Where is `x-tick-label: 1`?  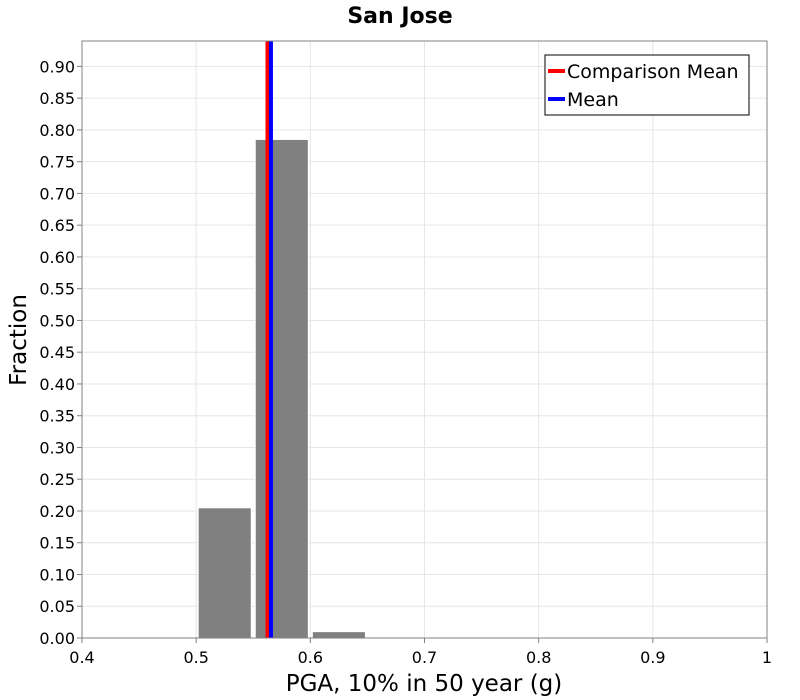
x-tick-label: 1 is located at coordinates (767, 657).